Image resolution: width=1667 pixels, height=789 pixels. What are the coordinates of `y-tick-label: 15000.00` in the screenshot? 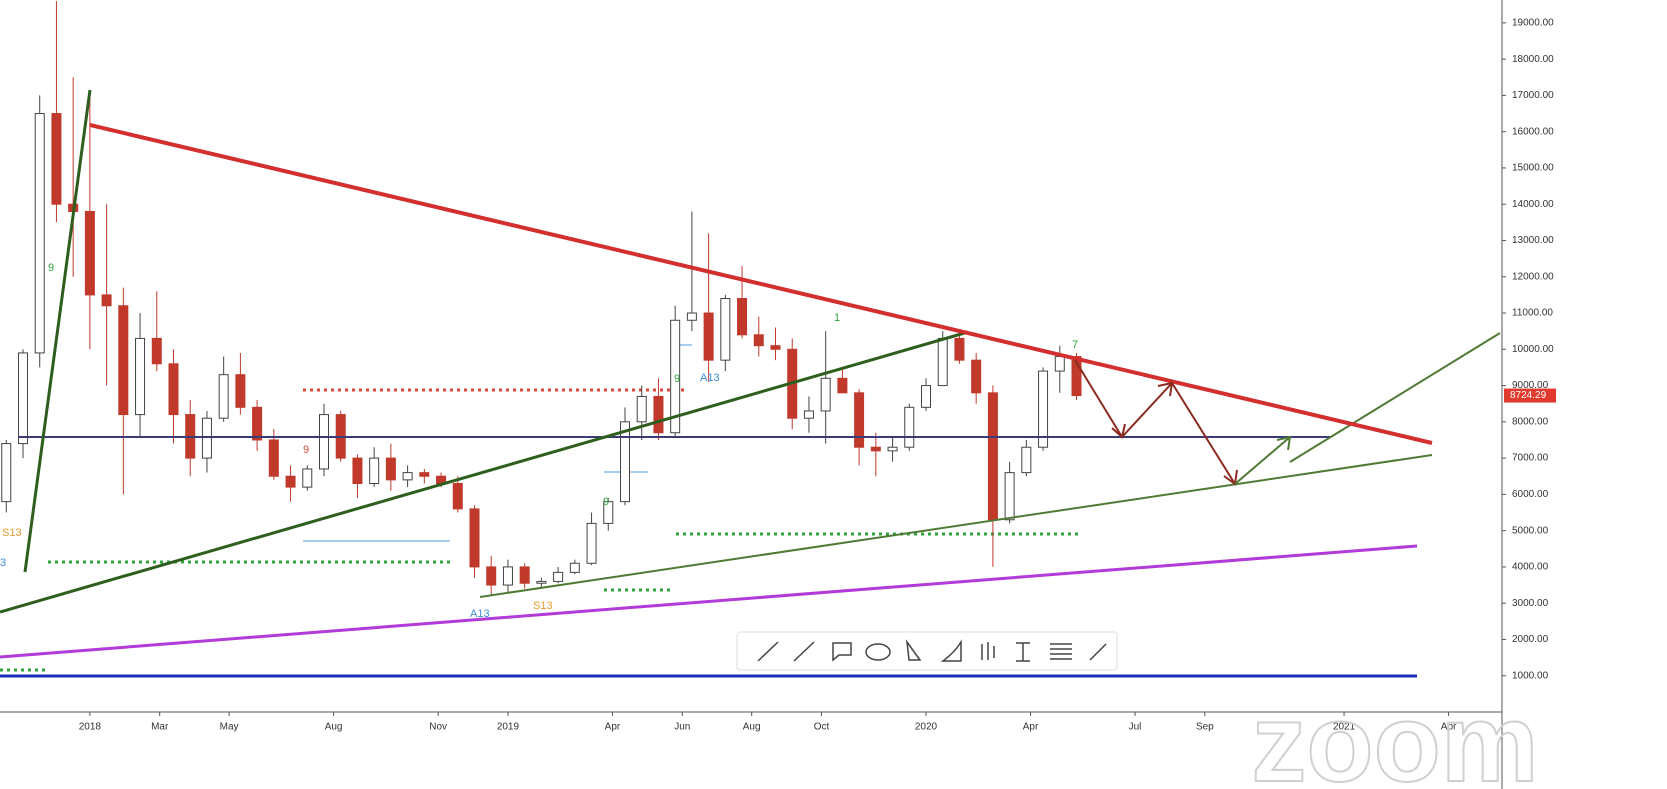 It's located at (1533, 168).